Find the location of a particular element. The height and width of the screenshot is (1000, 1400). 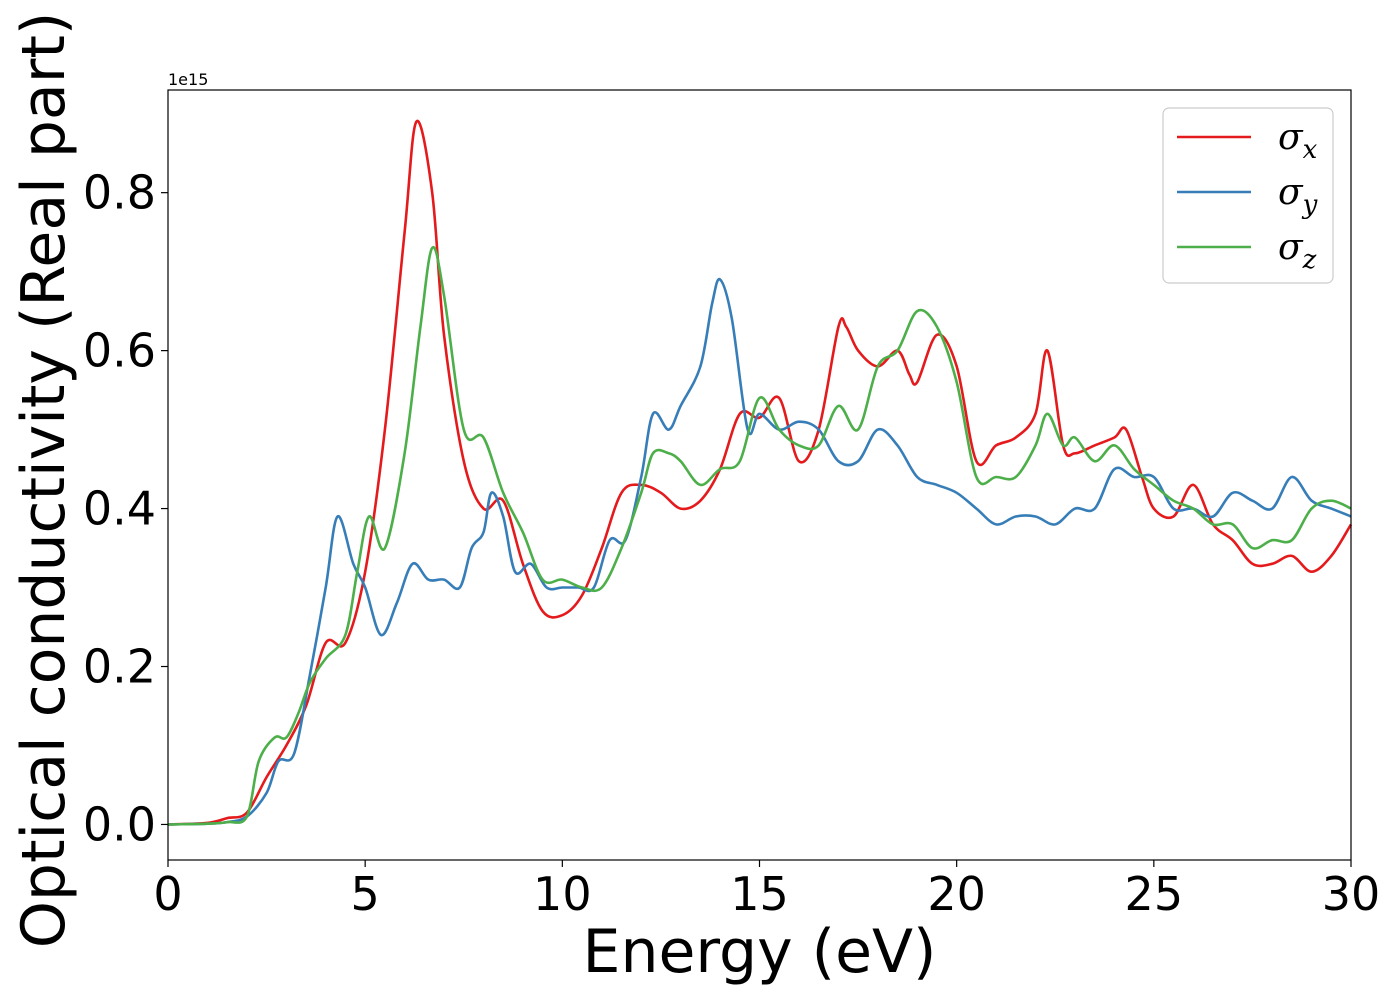

x-tick-label: 30 is located at coordinates (1351, 894).